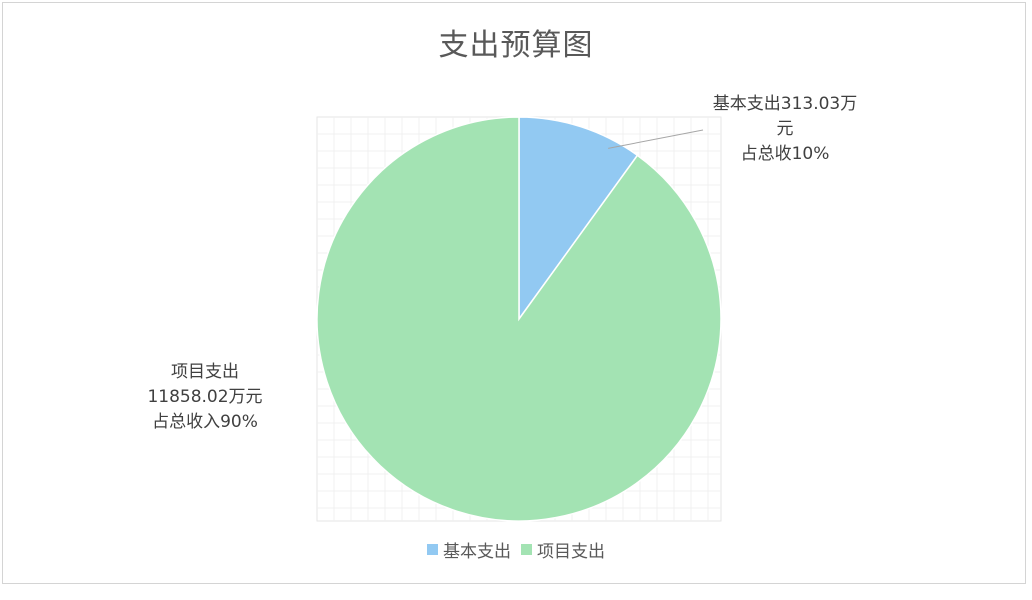 This screenshot has width=1032, height=600. I want to click on data-label-basic: 基本支出313.03万 元 占总收10%, so click(785, 129).